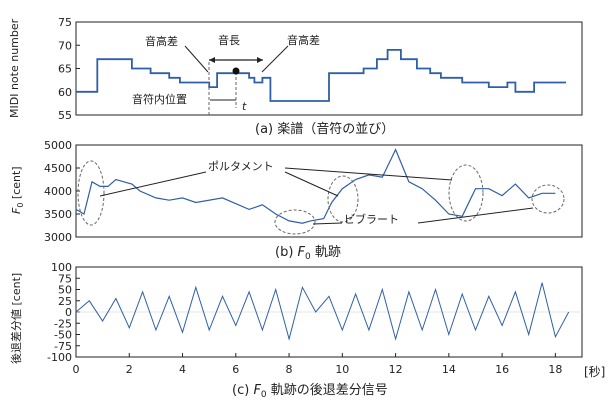  What do you see at coordinates (322, 311) in the screenshot?
I see `panel-c-diff-signal` at bounding box center [322, 311].